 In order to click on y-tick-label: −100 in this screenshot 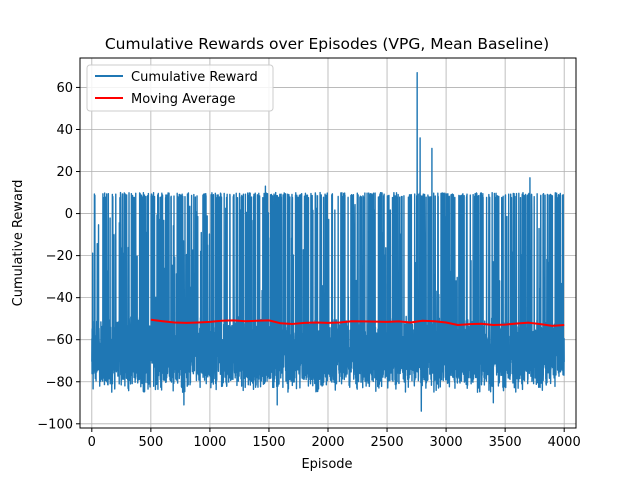, I will do `click(55, 424)`.